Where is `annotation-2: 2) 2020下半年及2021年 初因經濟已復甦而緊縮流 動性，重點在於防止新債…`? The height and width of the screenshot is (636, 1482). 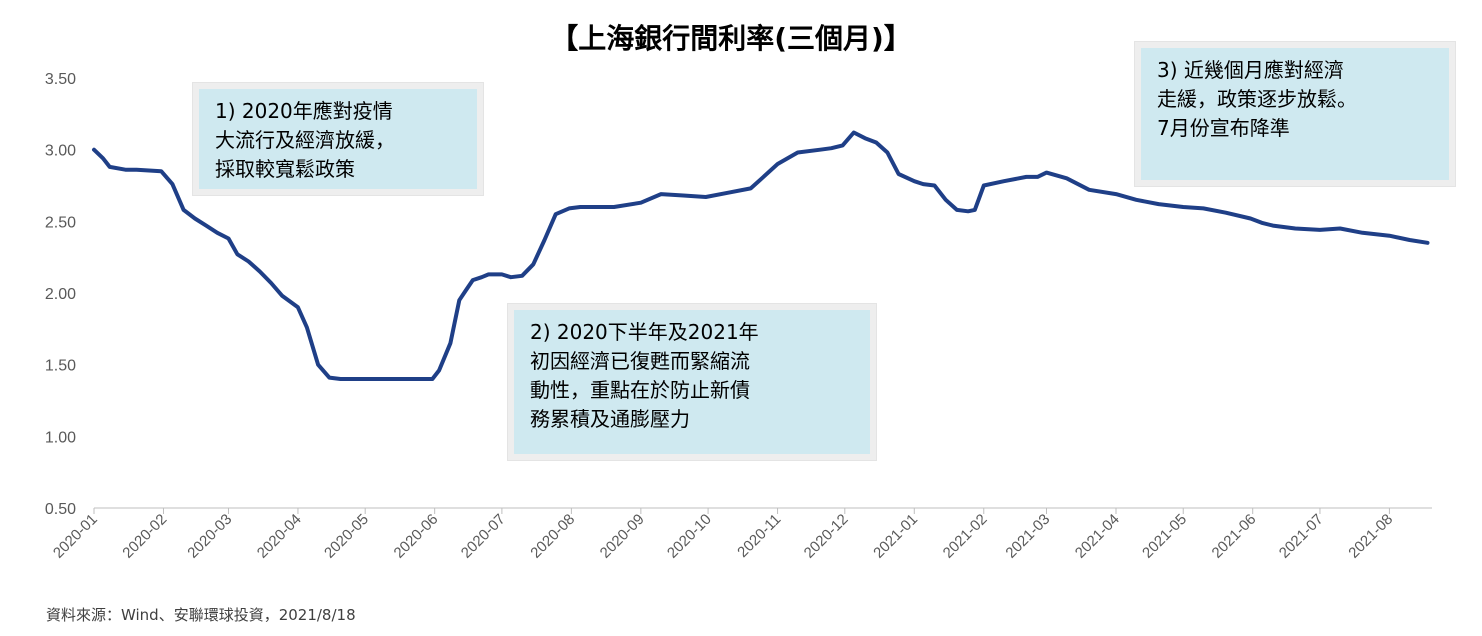 annotation-2: 2) 2020下半年及2021年 初因經濟已復甦而緊縮流 動性，重點在於防止新債… is located at coordinates (692, 382).